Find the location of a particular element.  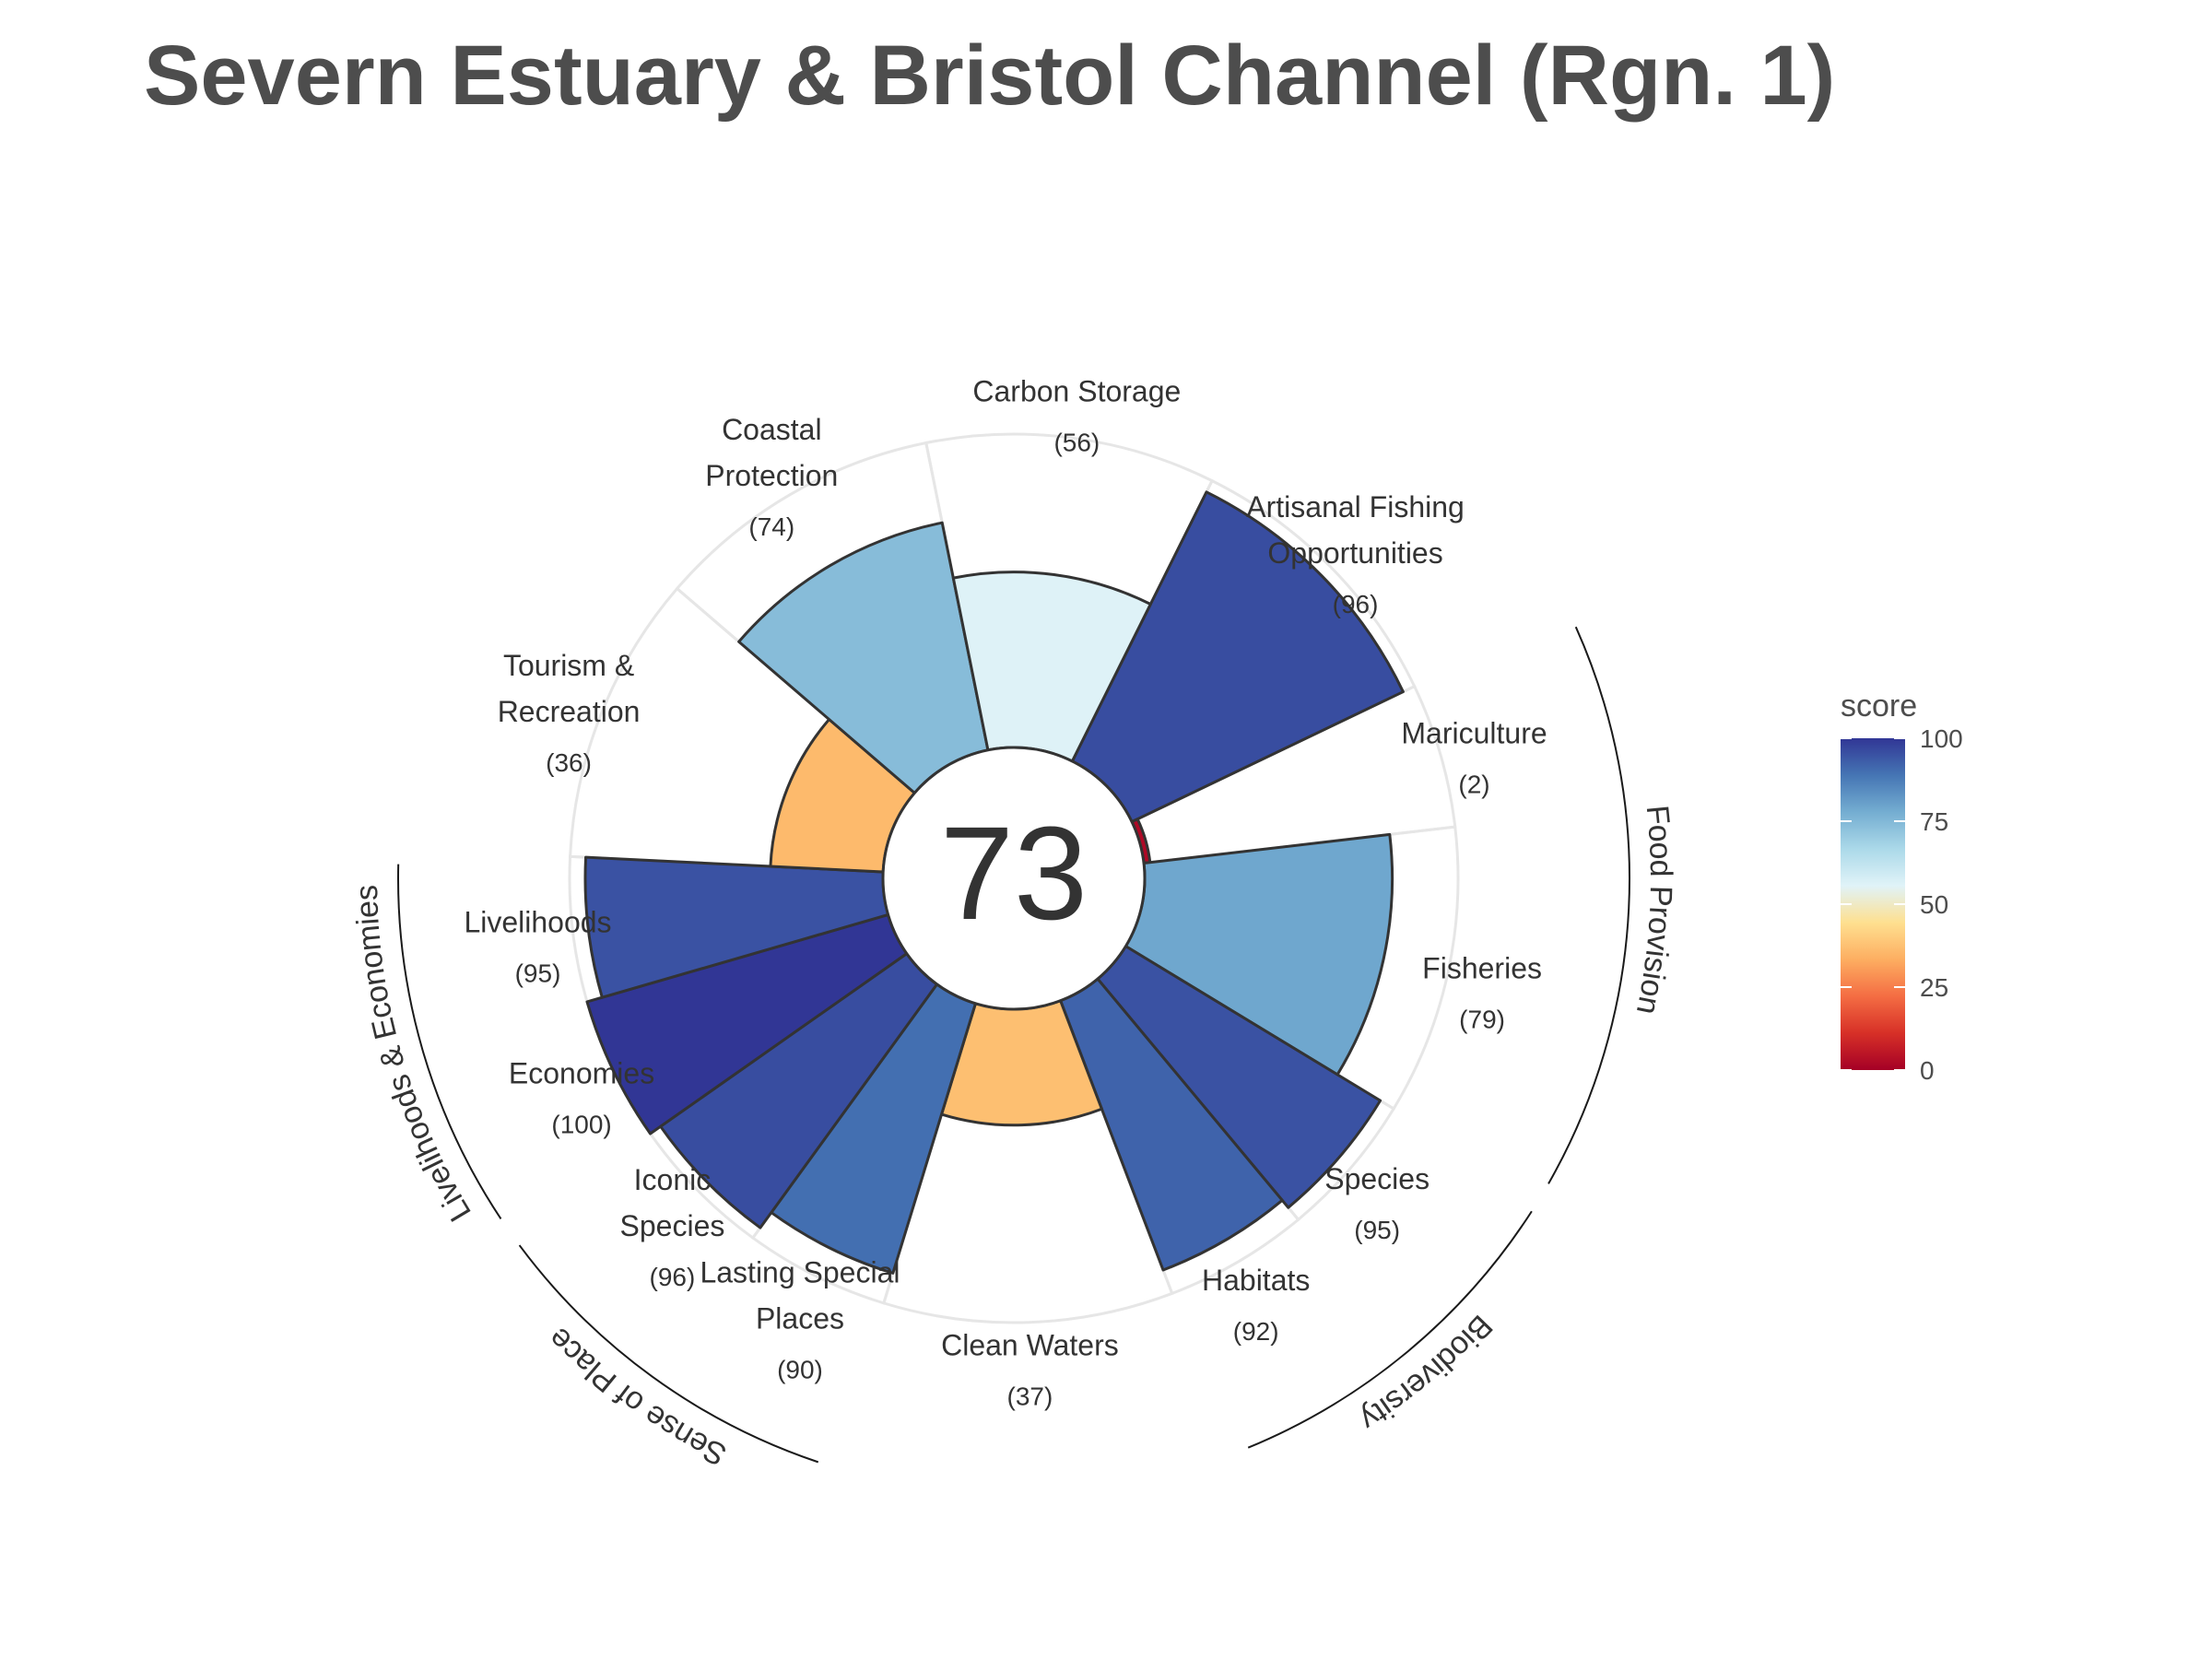

center-score: 73 is located at coordinates (1014, 873).